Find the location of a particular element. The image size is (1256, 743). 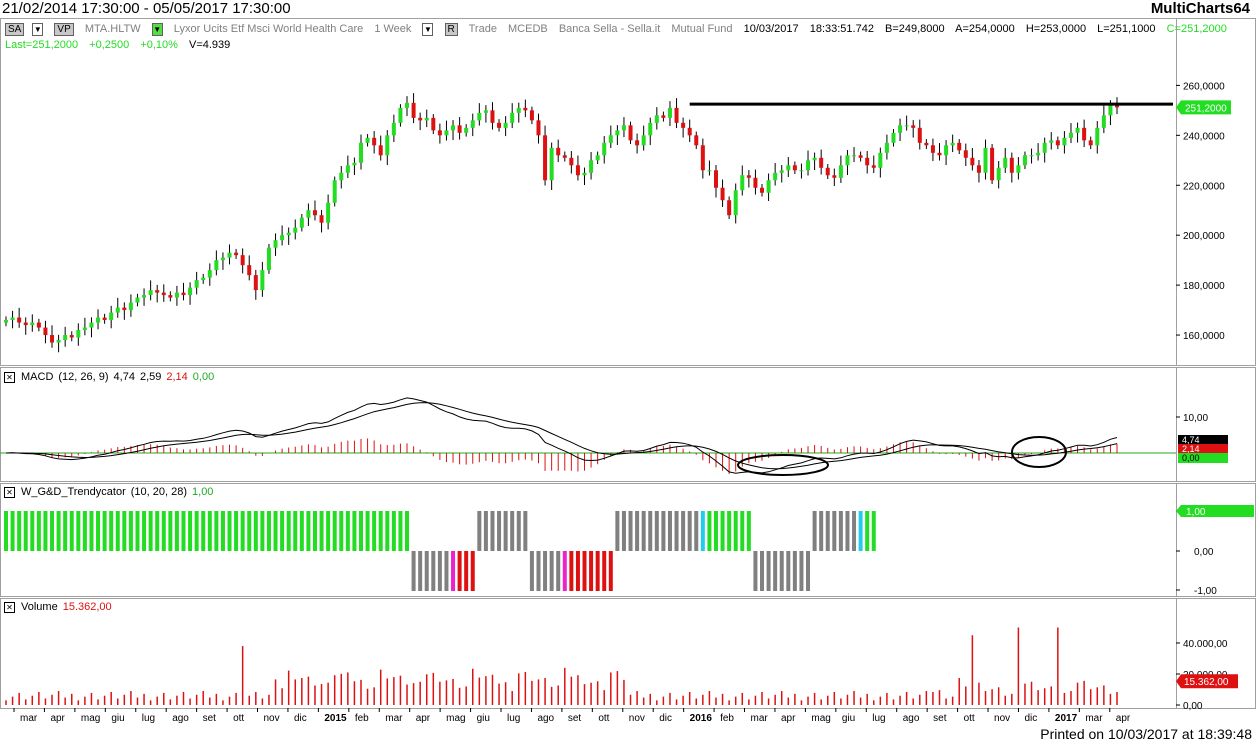

macd-line is located at coordinates (561, 435).